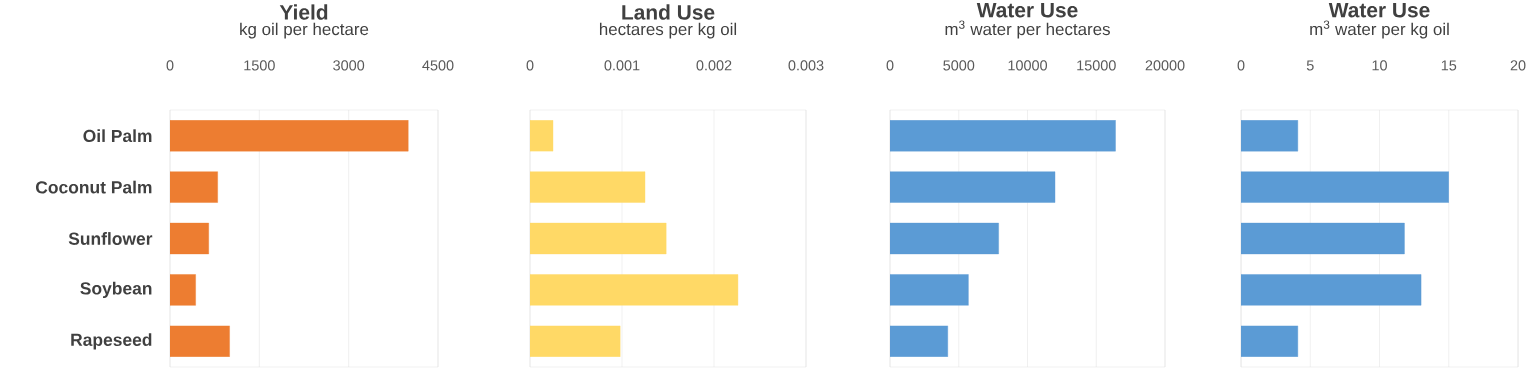 This screenshot has height=371, width=1530. I want to click on y-tick-label: Sunflower, so click(110, 238).